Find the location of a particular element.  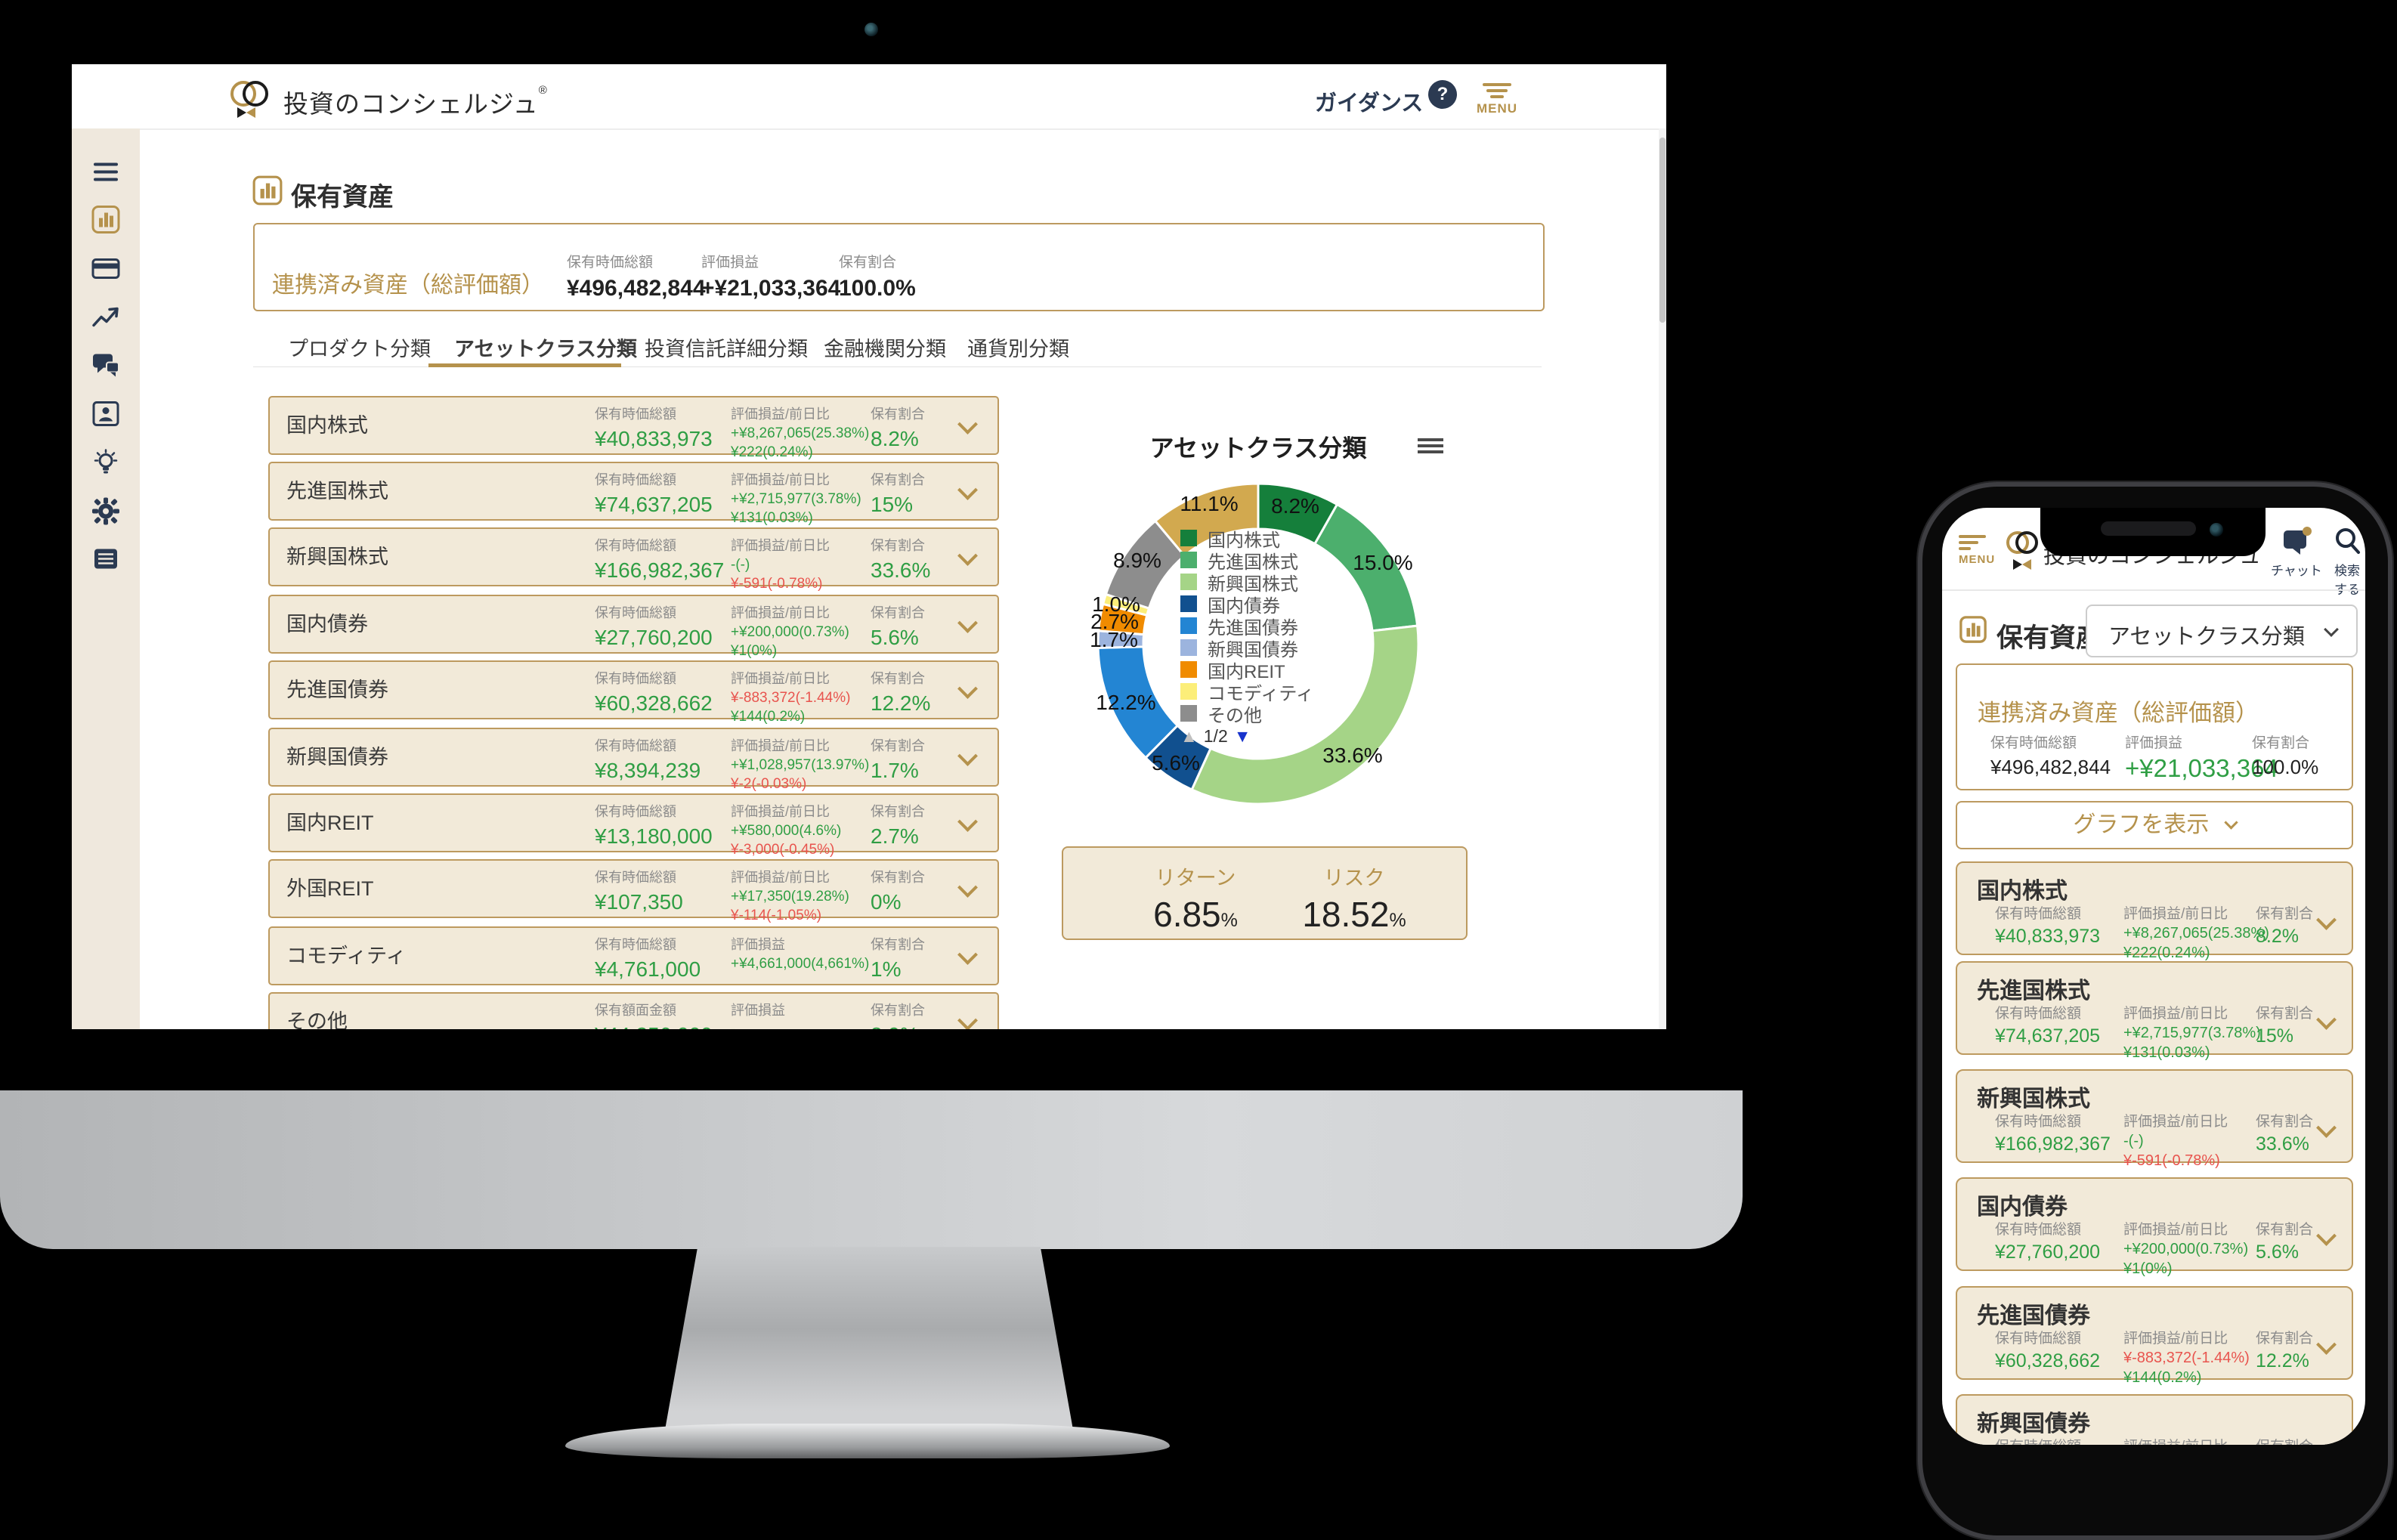

donut-percent-label: 5.6% is located at coordinates (1176, 763).